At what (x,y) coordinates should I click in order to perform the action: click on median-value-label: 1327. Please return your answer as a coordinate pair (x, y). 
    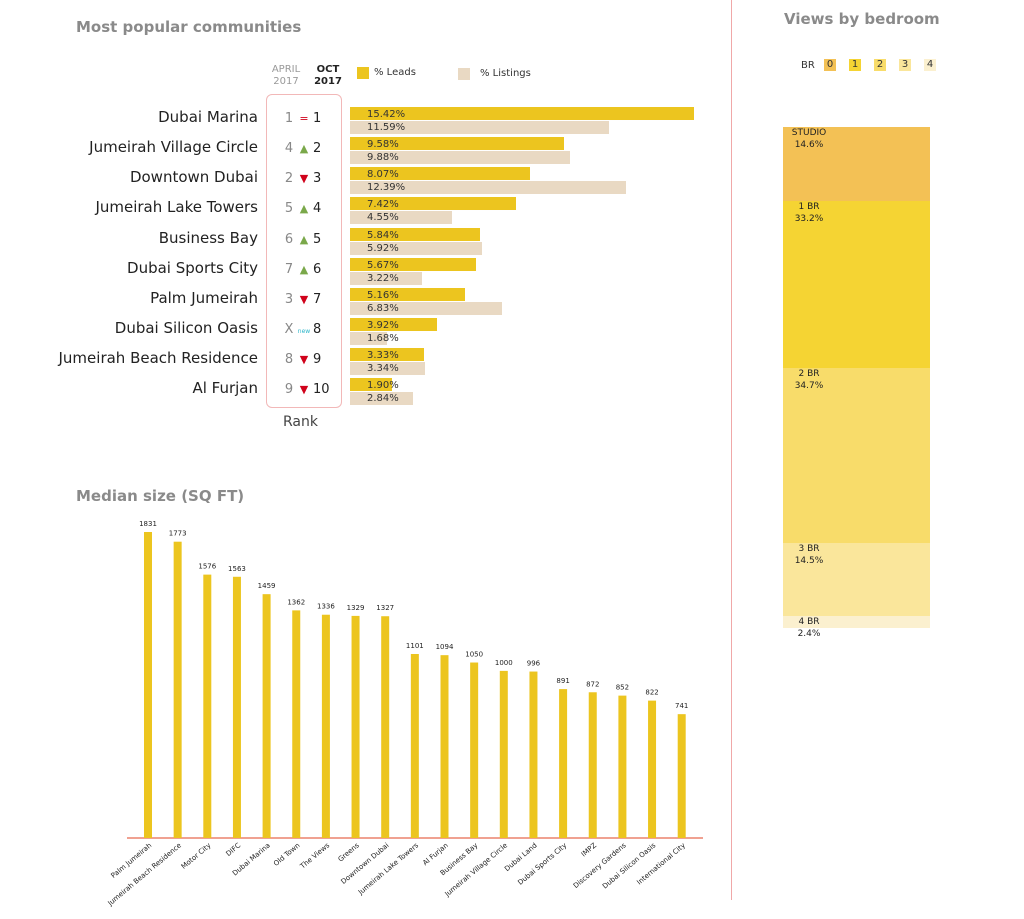
    Looking at the image, I should click on (385, 608).